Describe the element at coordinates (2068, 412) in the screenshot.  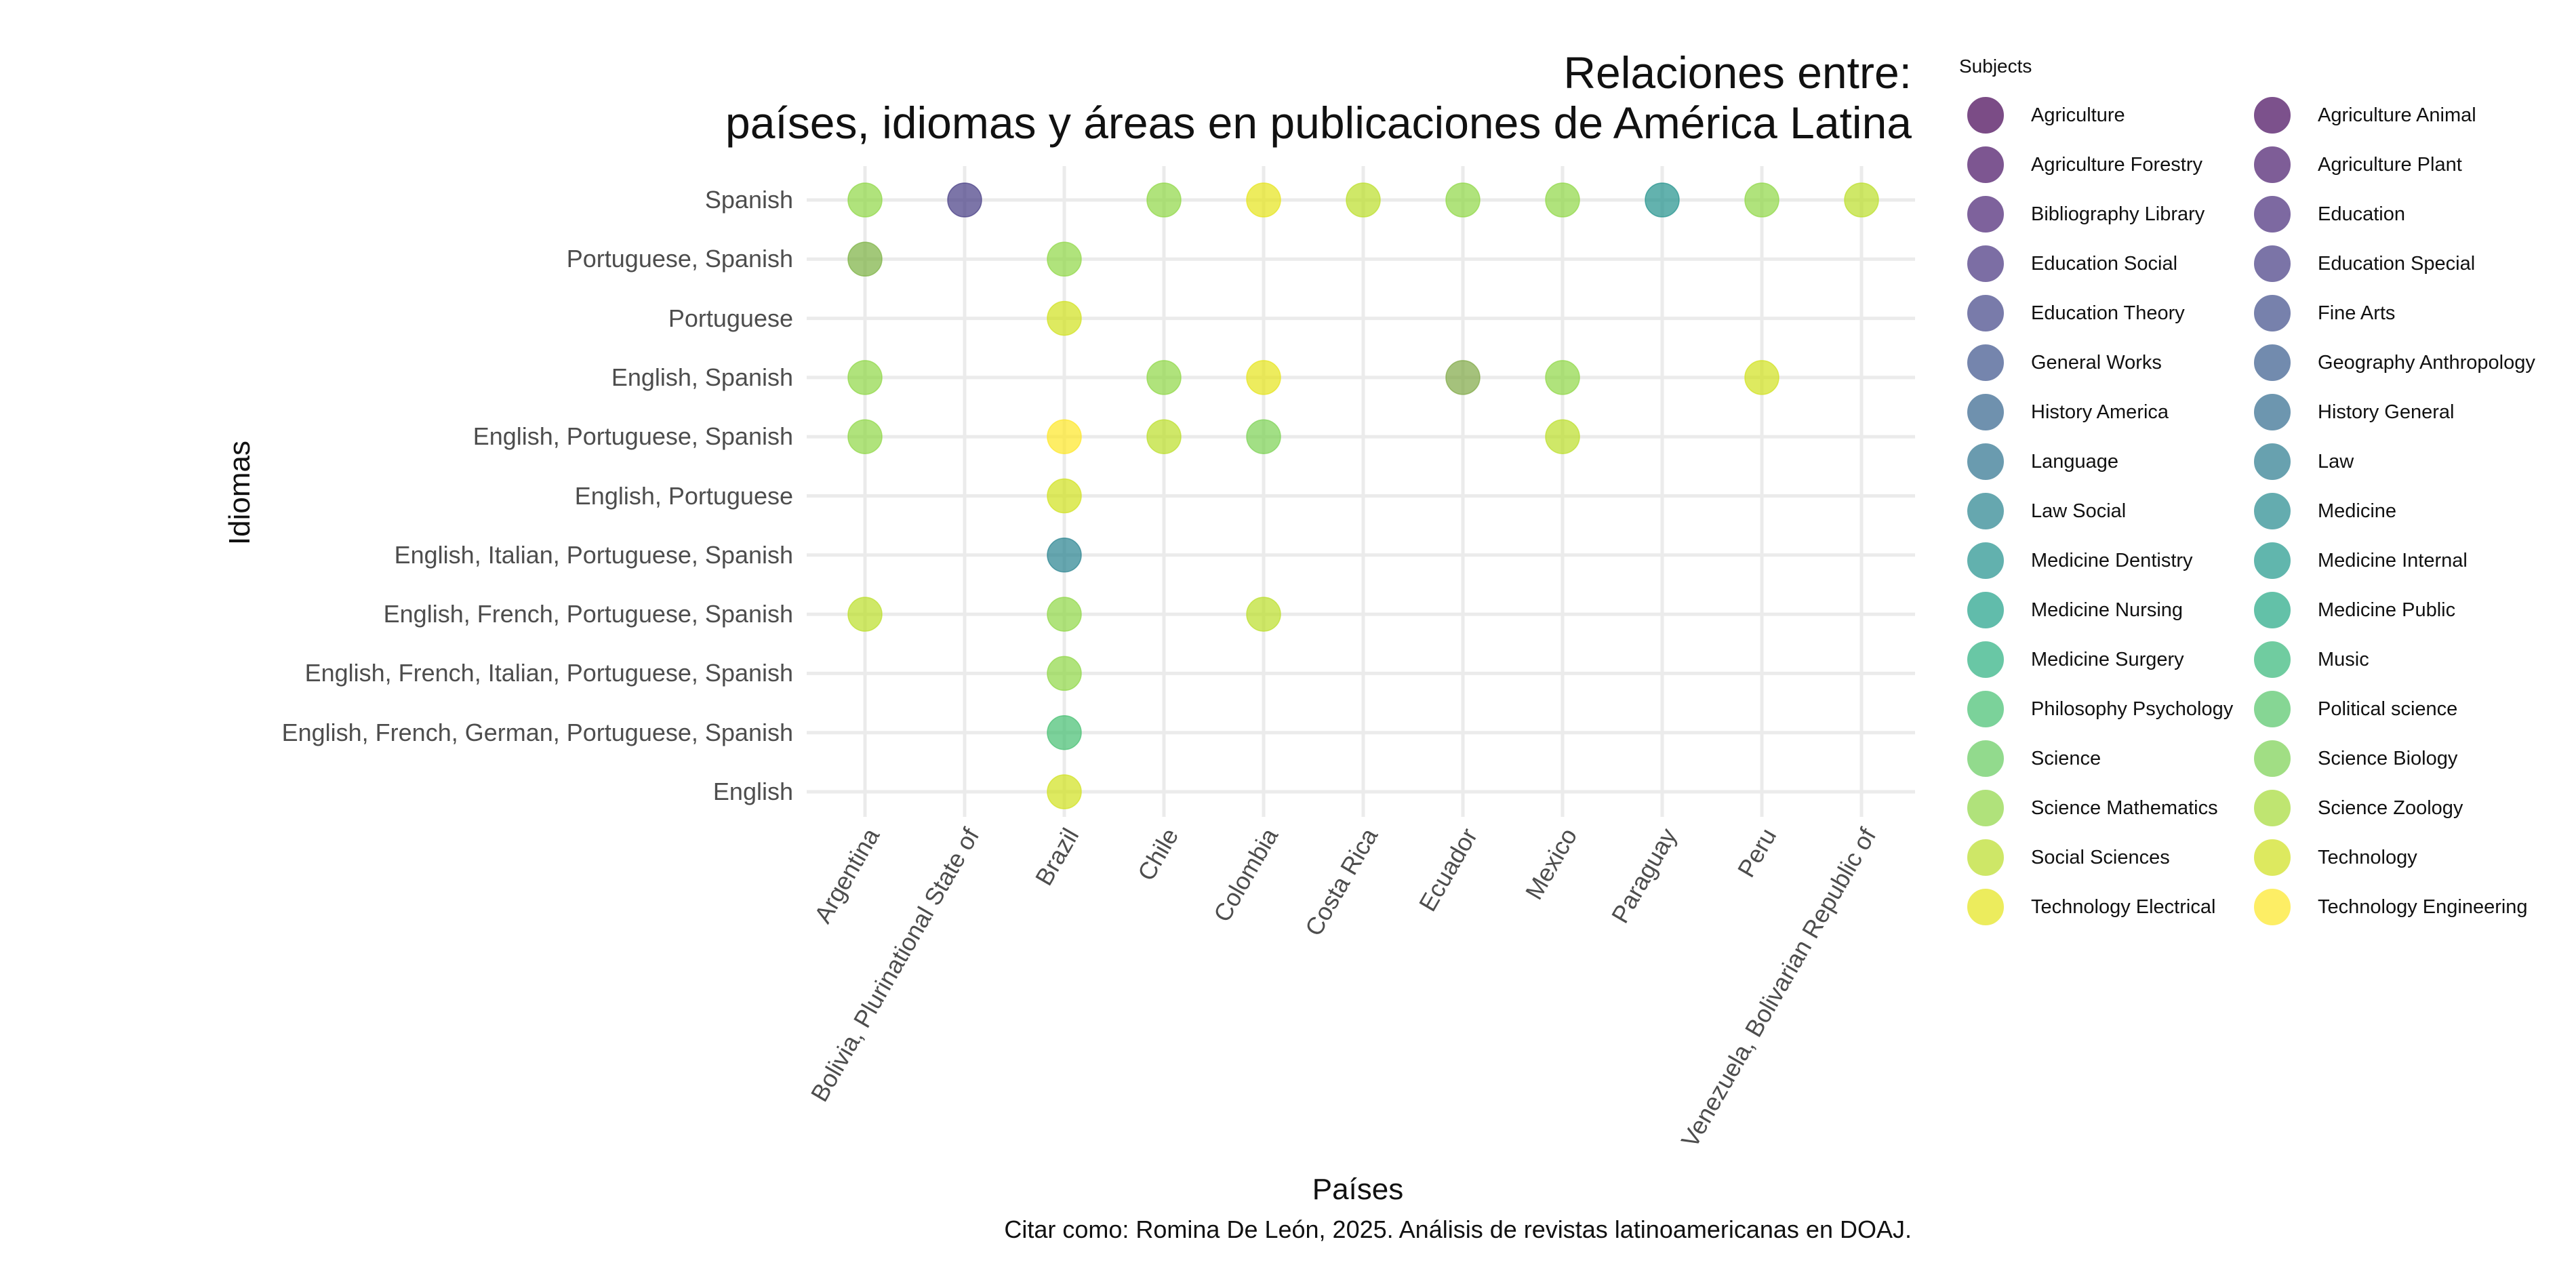
I see `legend-item: History America` at that location.